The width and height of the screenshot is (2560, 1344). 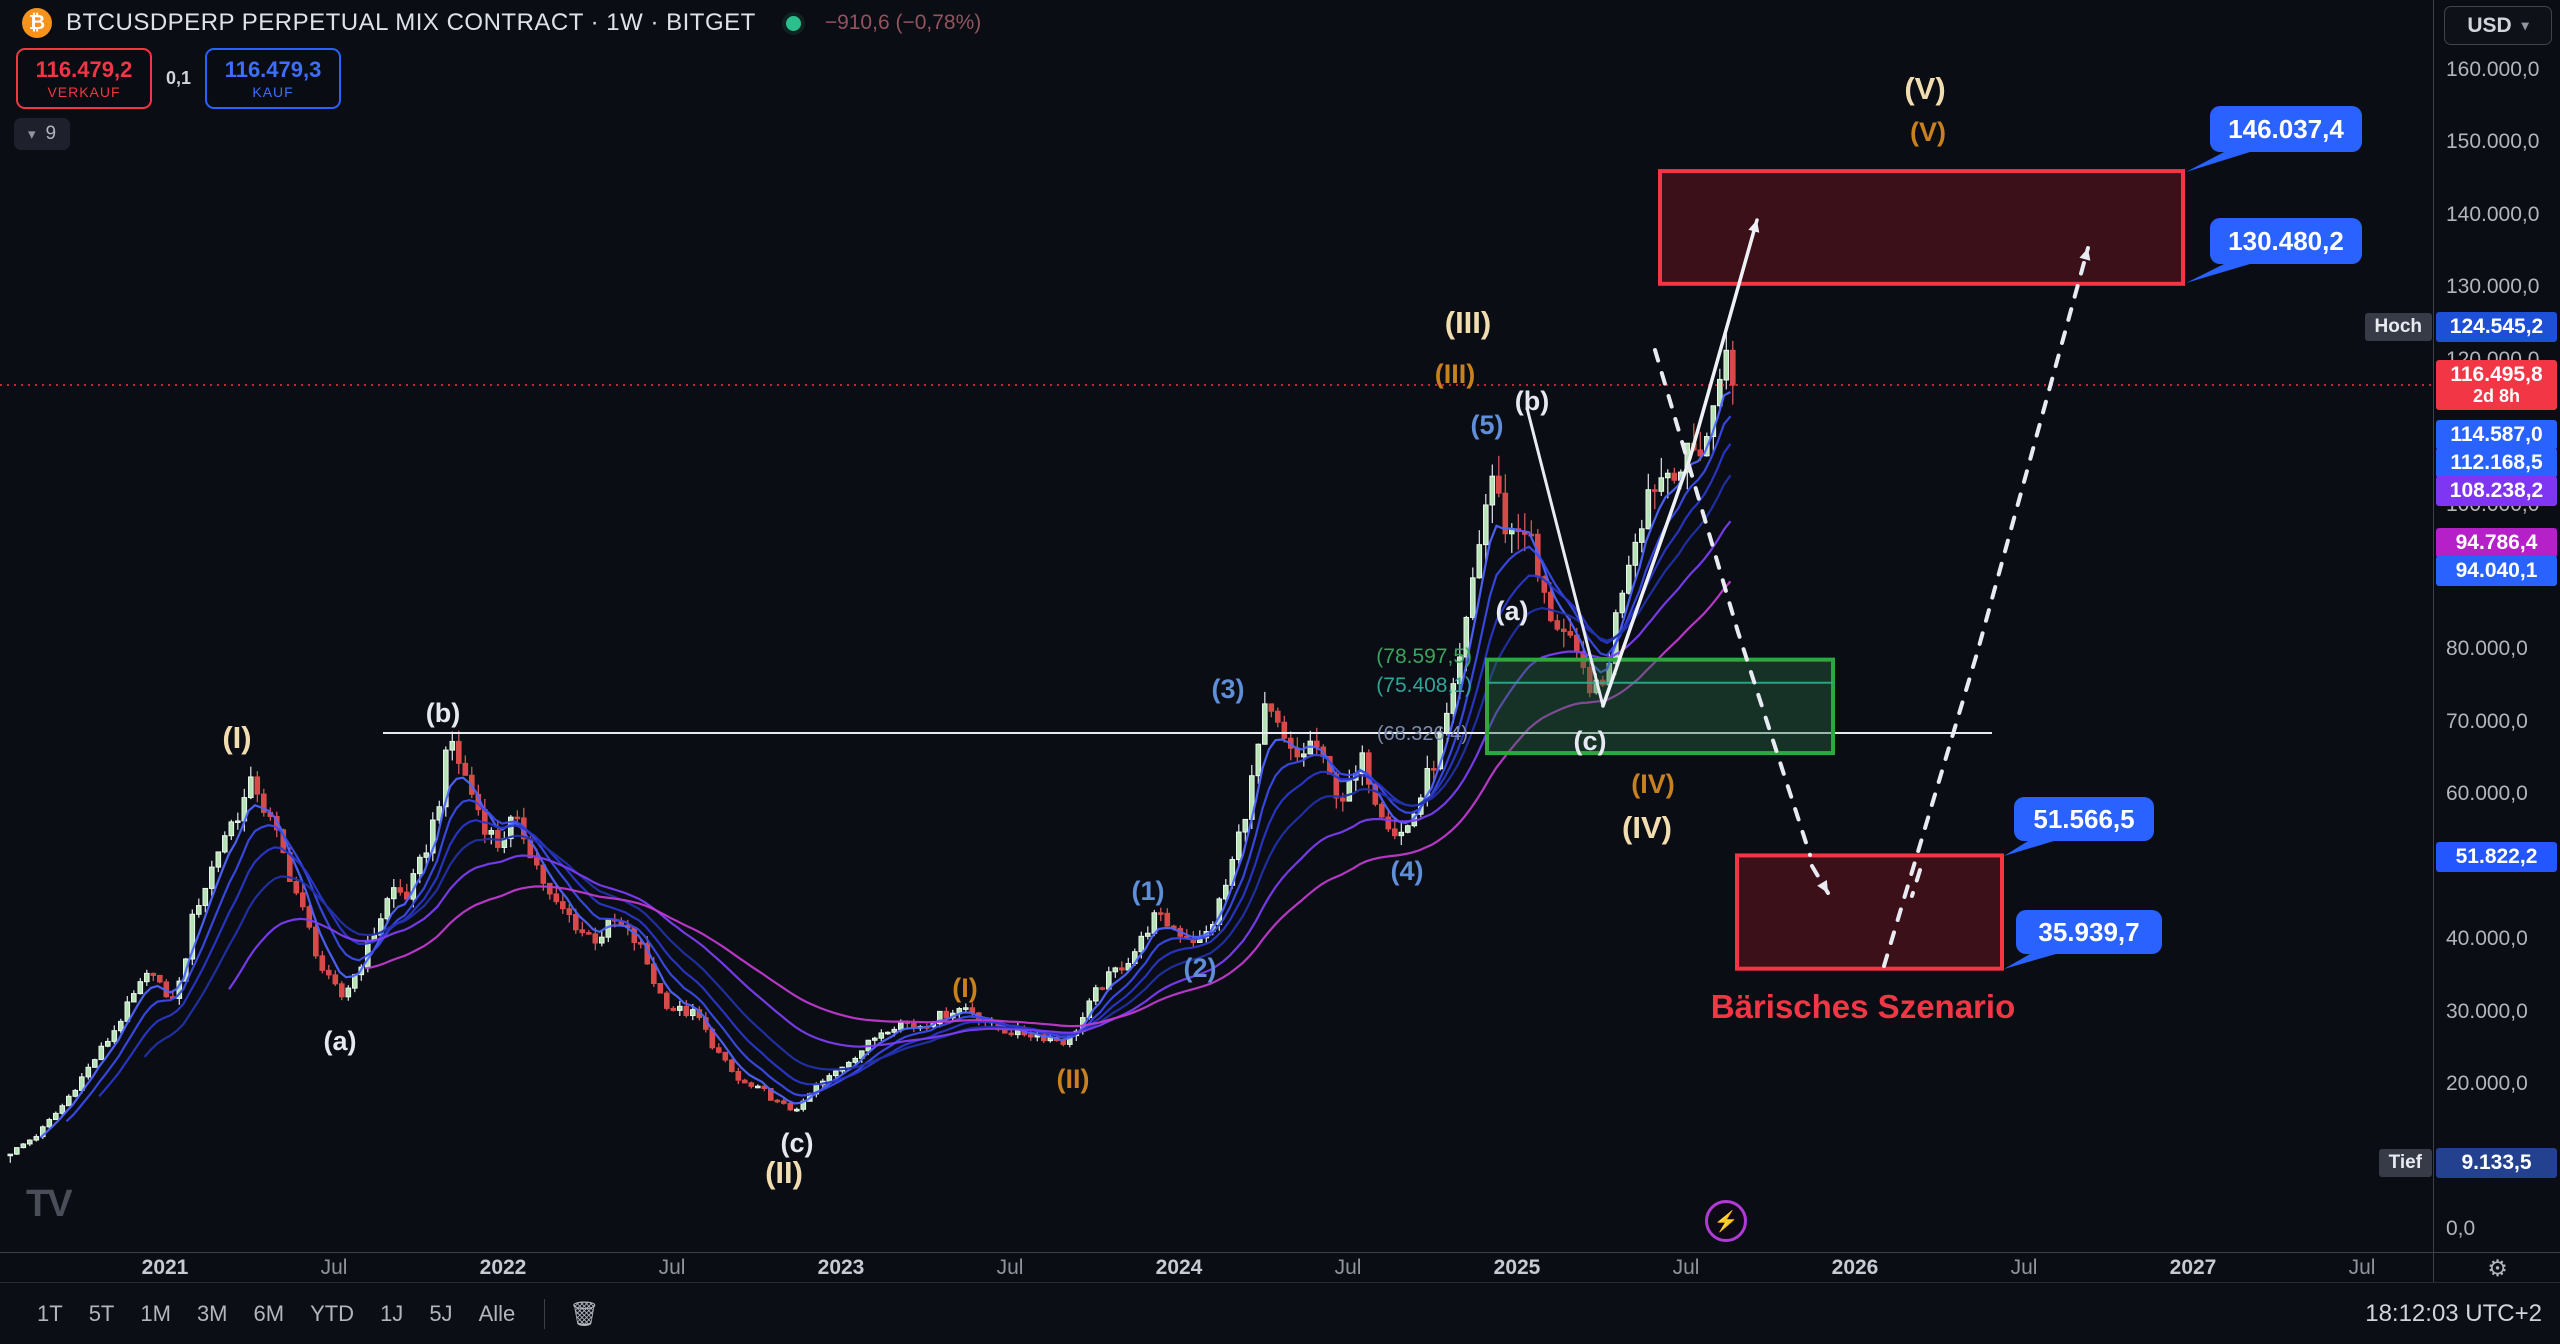 What do you see at coordinates (2083, 939) in the screenshot?
I see `price-callout: 35.939,7` at bounding box center [2083, 939].